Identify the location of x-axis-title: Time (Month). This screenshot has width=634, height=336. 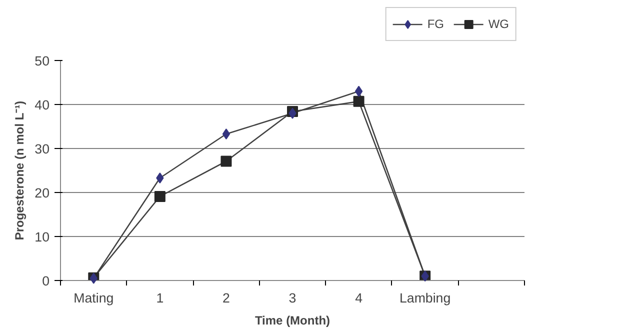
(292, 321).